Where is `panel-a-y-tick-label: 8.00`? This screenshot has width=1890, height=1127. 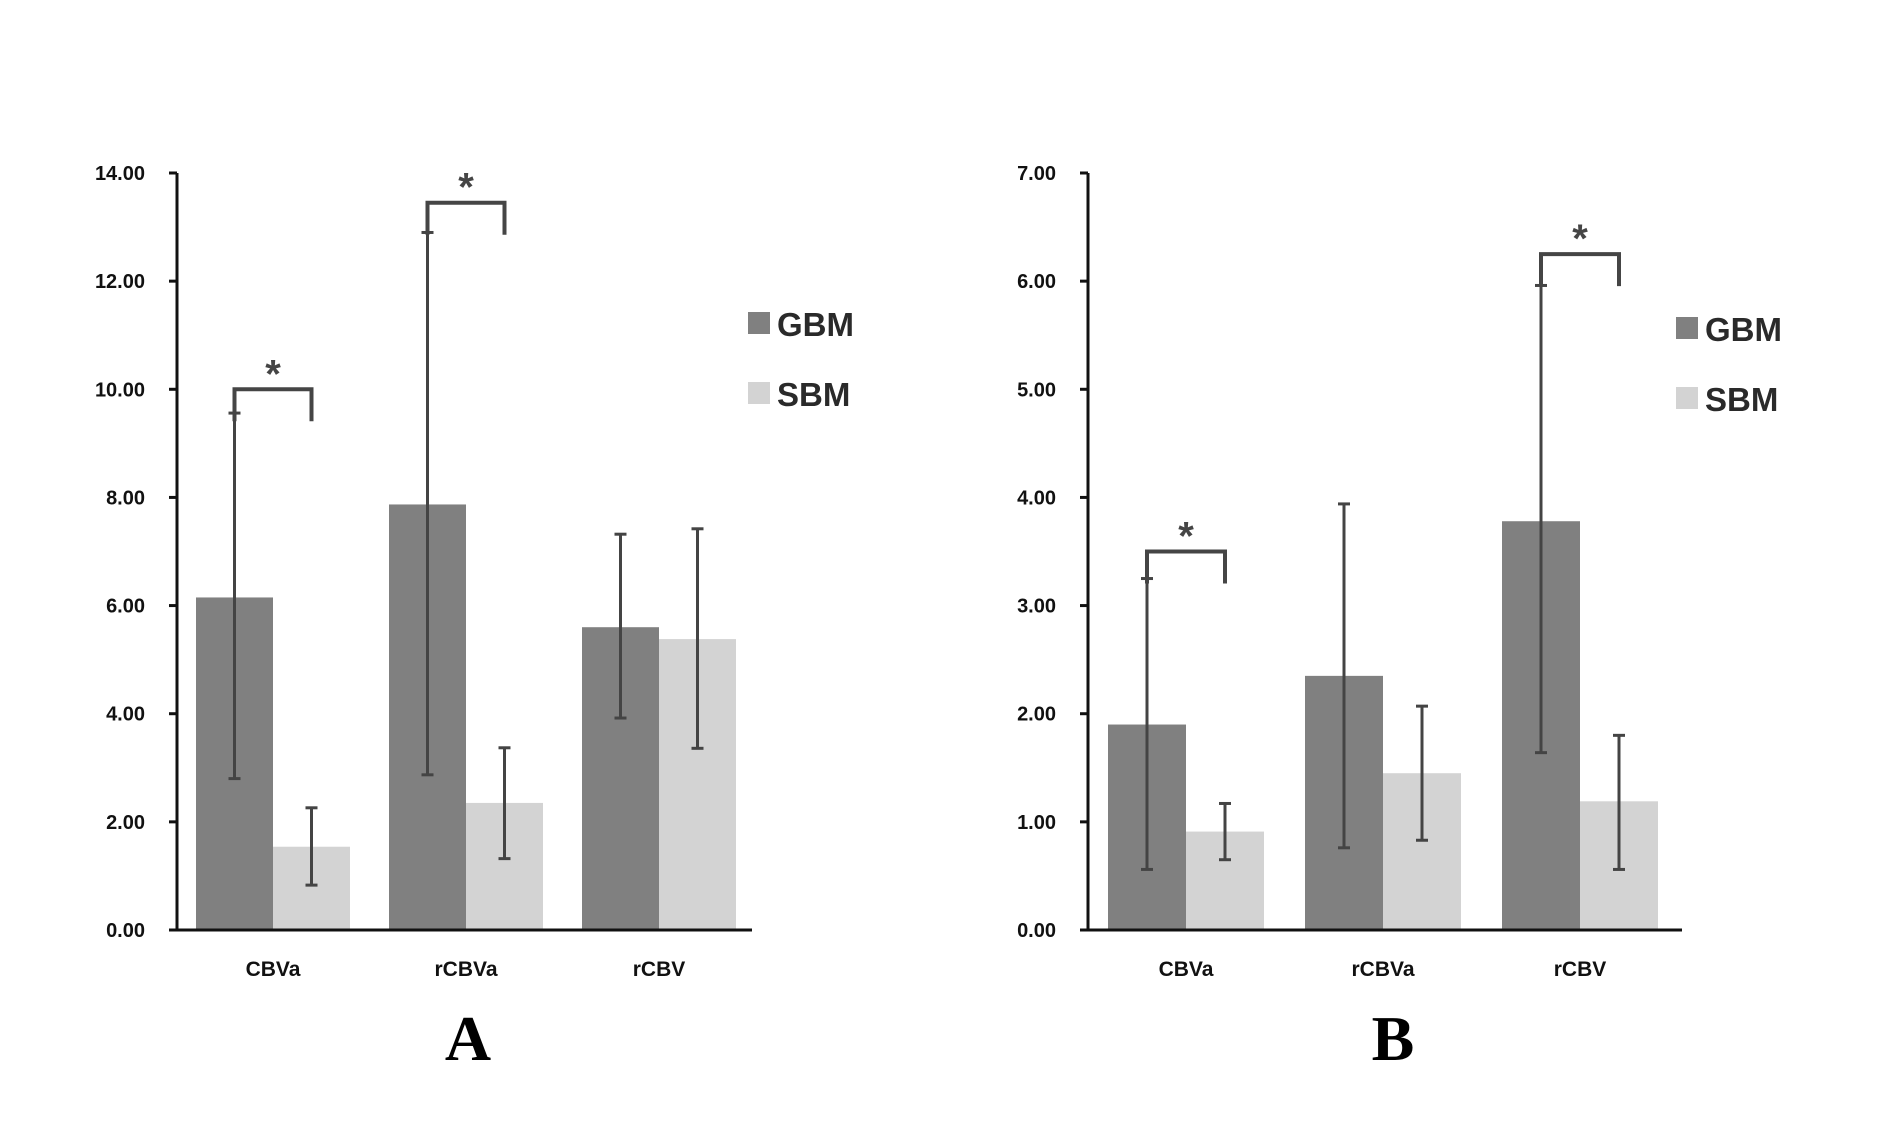 panel-a-y-tick-label: 8.00 is located at coordinates (125, 498).